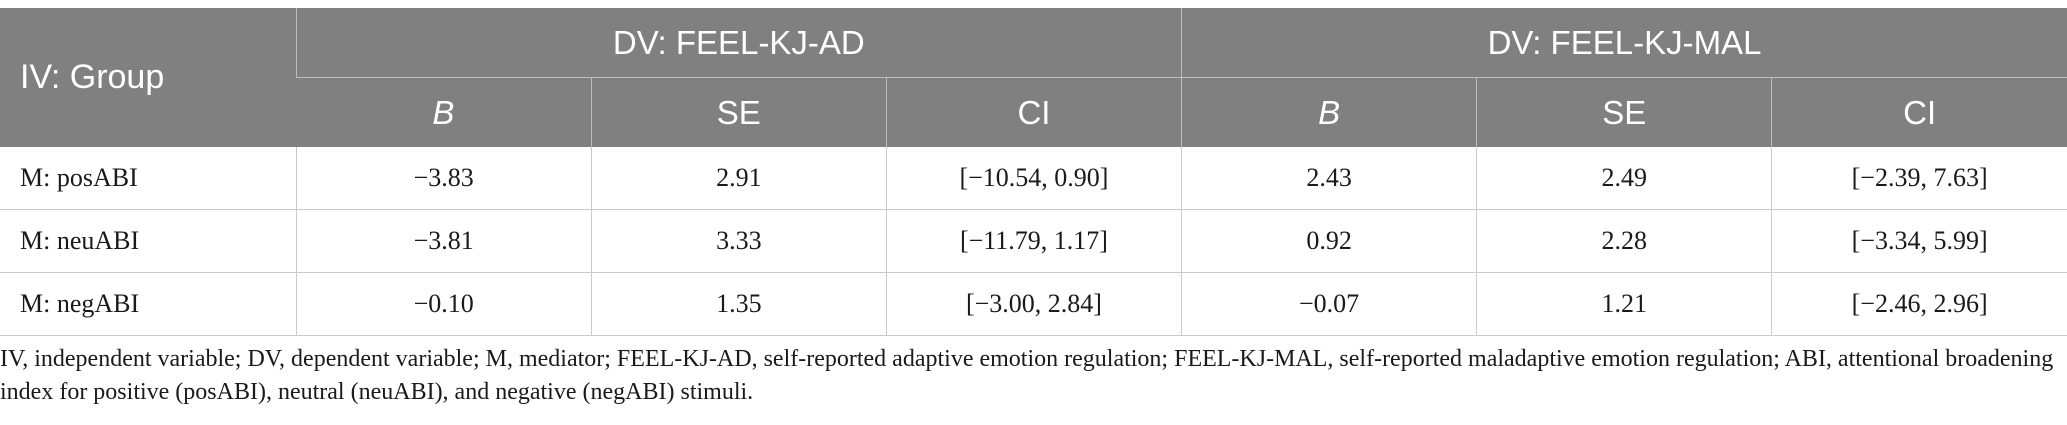  What do you see at coordinates (738, 178) in the screenshot?
I see `cell-ad-se: 2.91` at bounding box center [738, 178].